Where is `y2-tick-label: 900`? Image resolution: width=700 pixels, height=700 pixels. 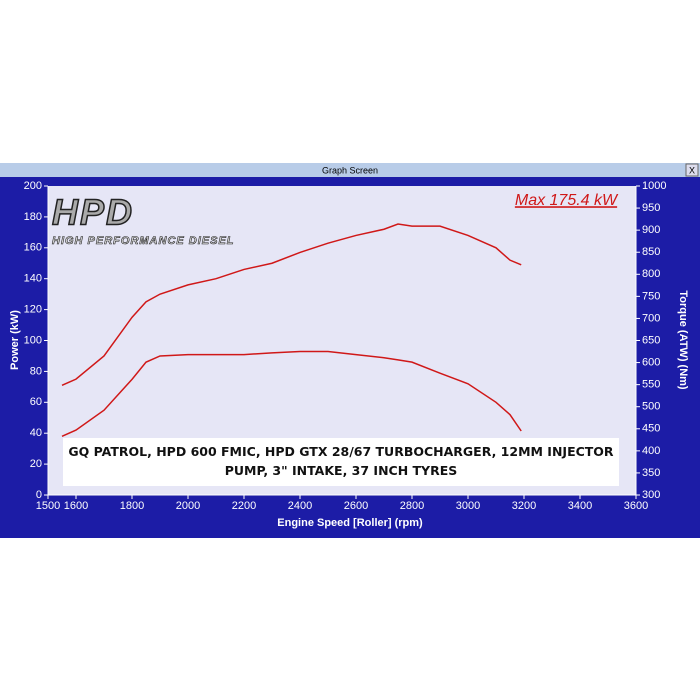
y2-tick-label: 900 is located at coordinates (651, 230).